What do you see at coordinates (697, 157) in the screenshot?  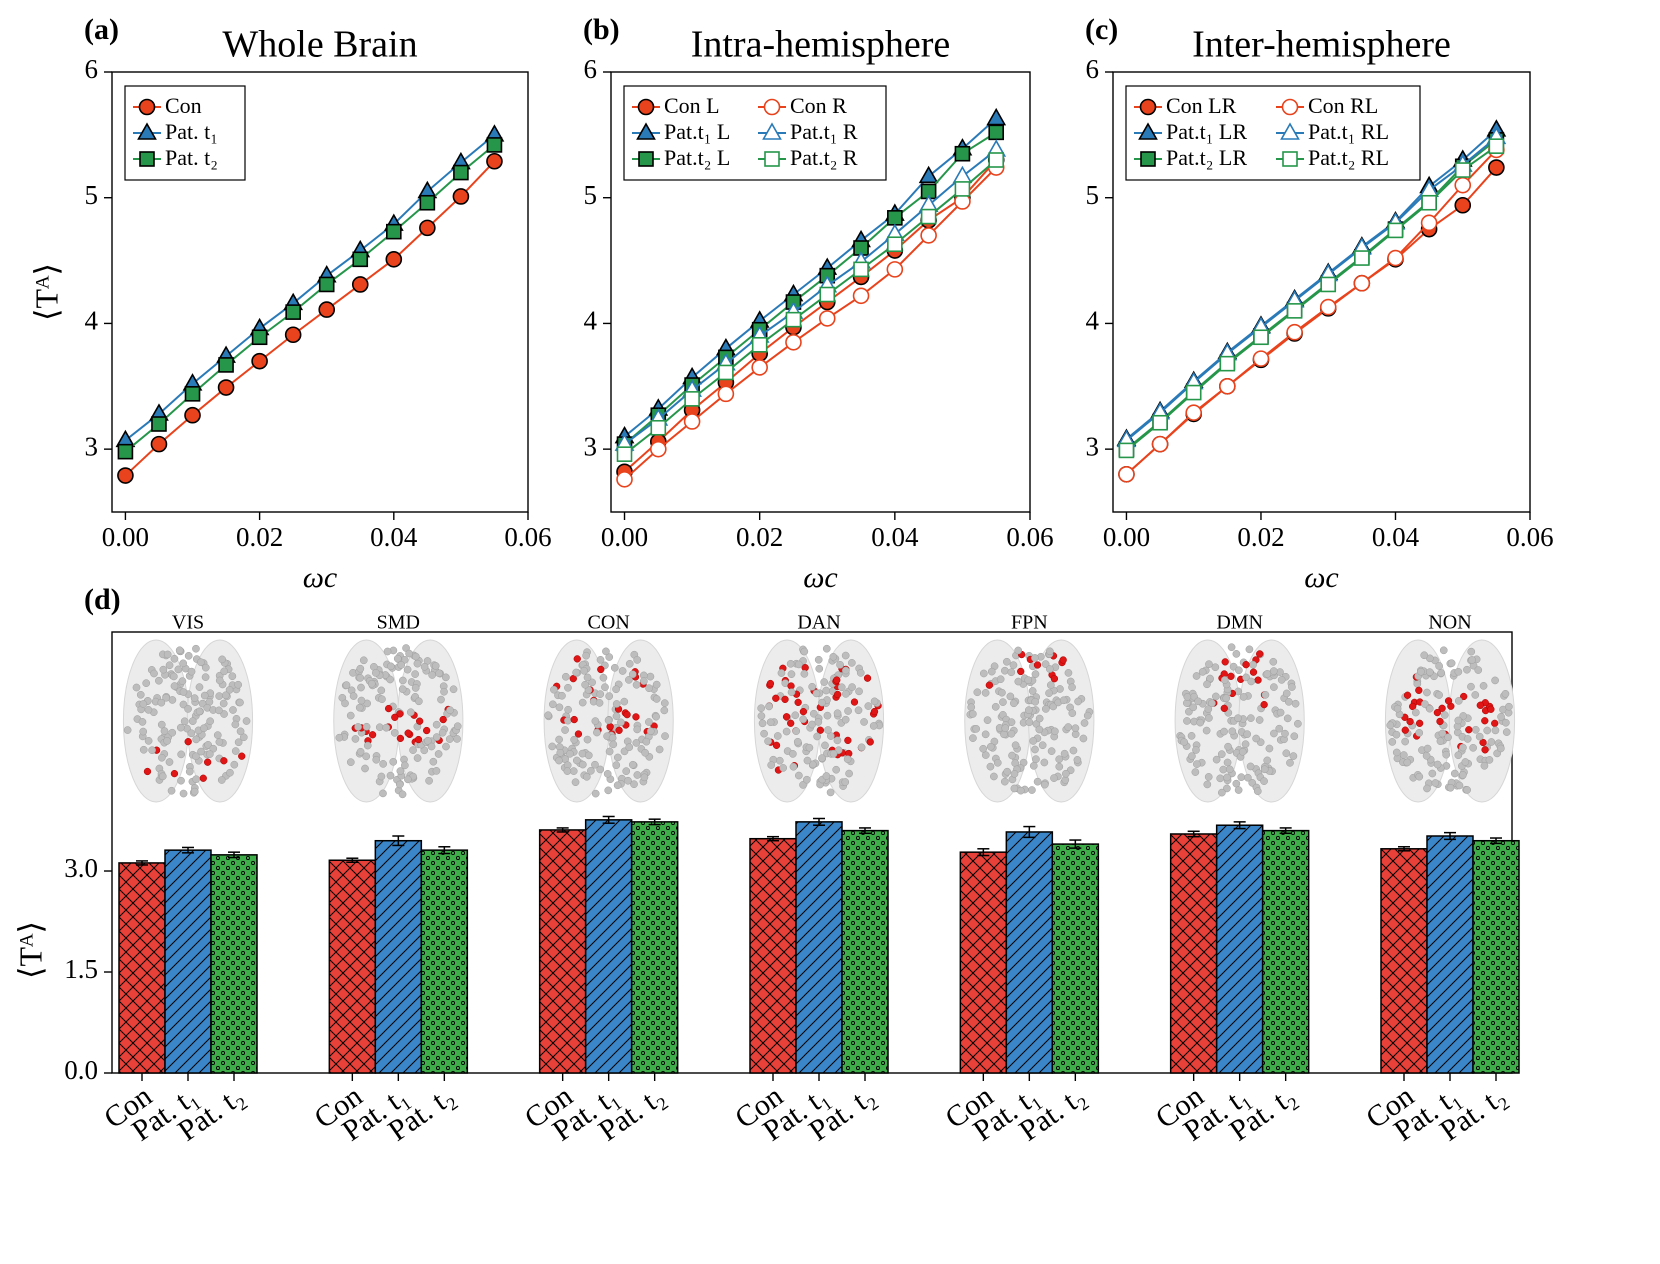 I see `legend-label: Pat.t₂ L` at bounding box center [697, 157].